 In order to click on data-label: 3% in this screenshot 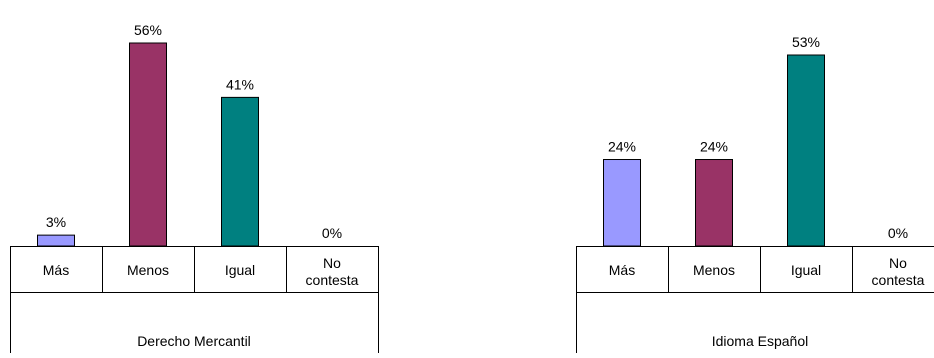, I will do `click(56, 222)`.